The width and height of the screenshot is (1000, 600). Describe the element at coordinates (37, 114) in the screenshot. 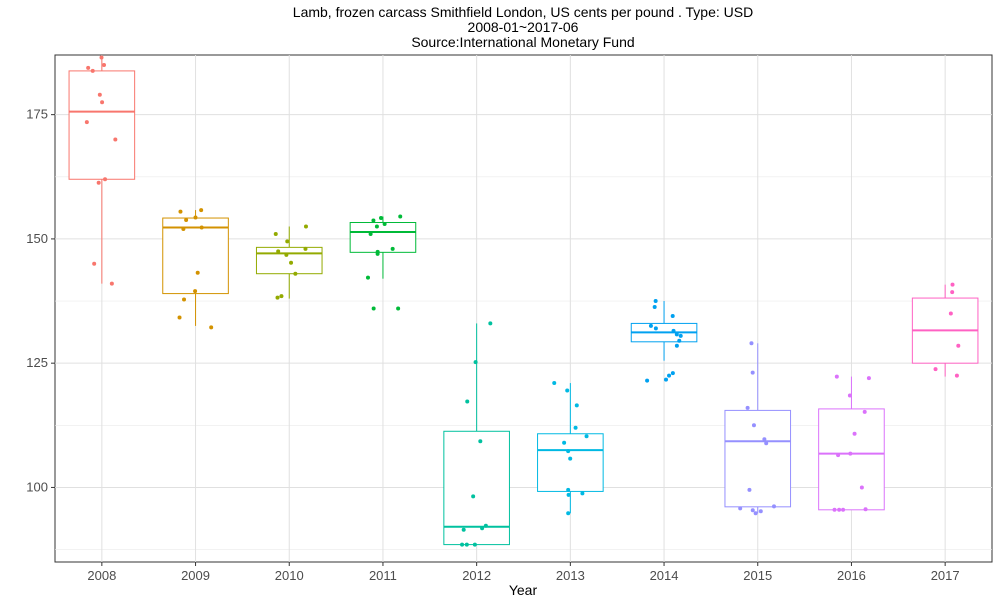

I see `y-tick-label: 175` at that location.